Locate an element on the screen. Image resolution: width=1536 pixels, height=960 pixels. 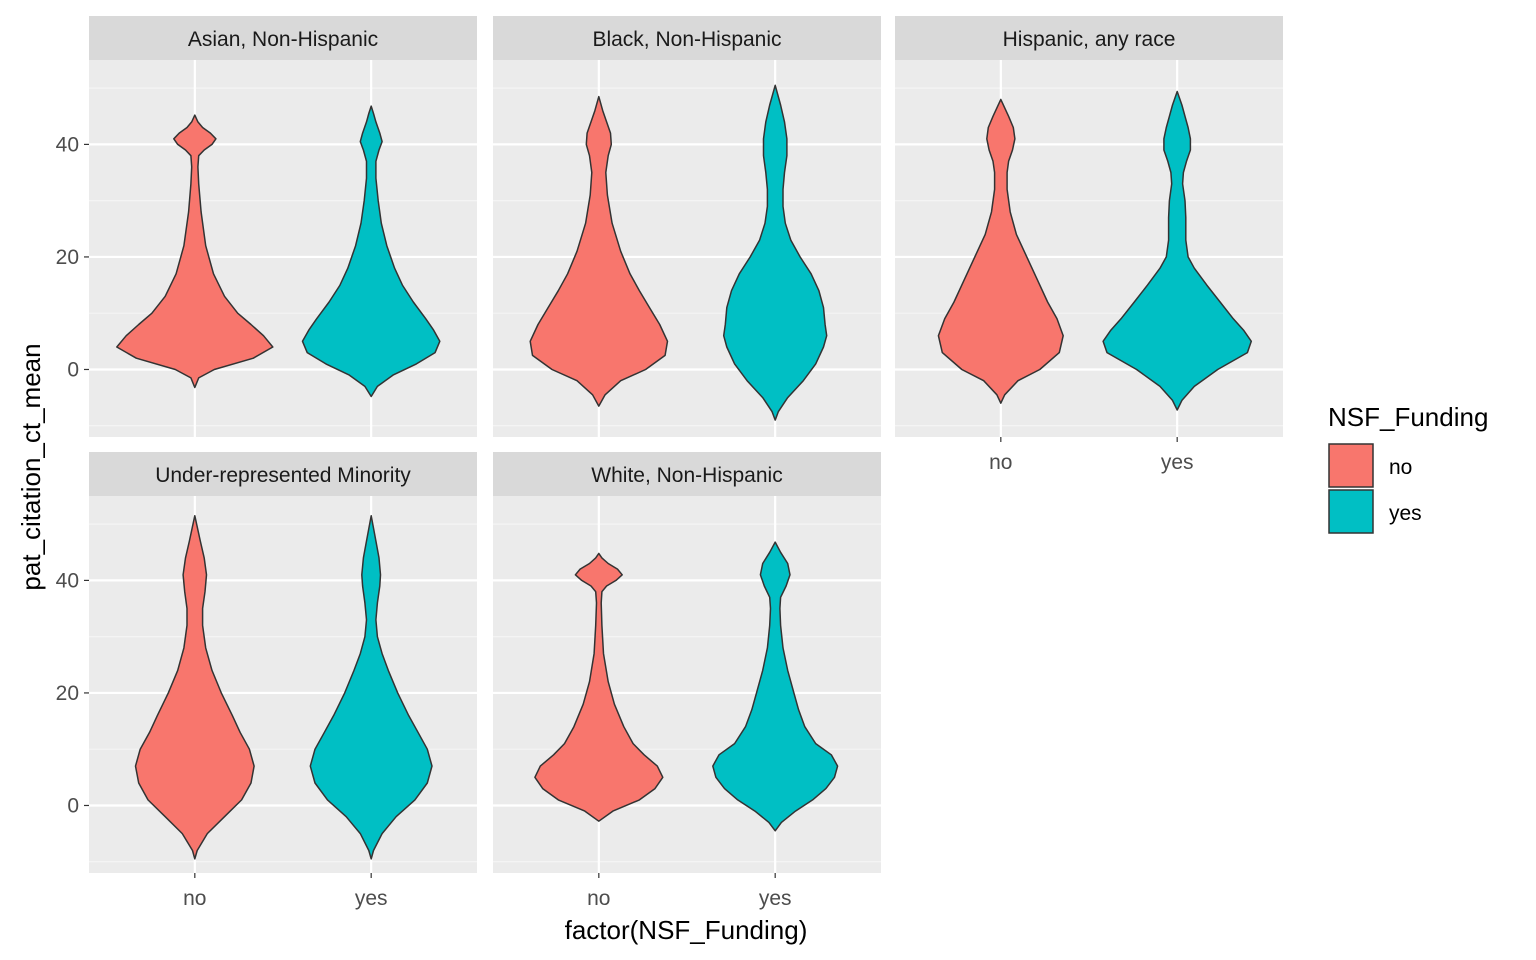
facet-strip-label: Under-represented Minority is located at coordinates (283, 475).